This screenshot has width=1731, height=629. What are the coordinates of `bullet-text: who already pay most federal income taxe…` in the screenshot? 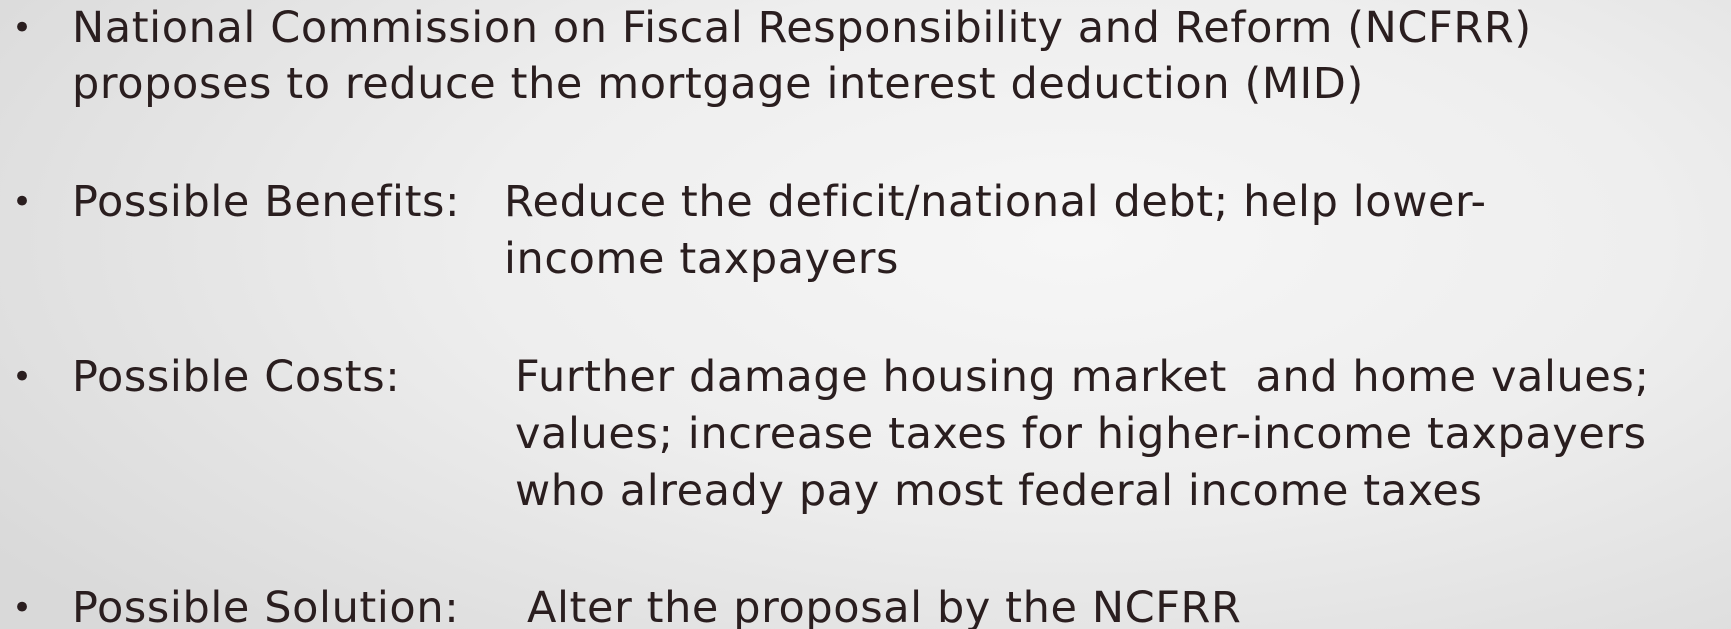 It's located at (999, 491).